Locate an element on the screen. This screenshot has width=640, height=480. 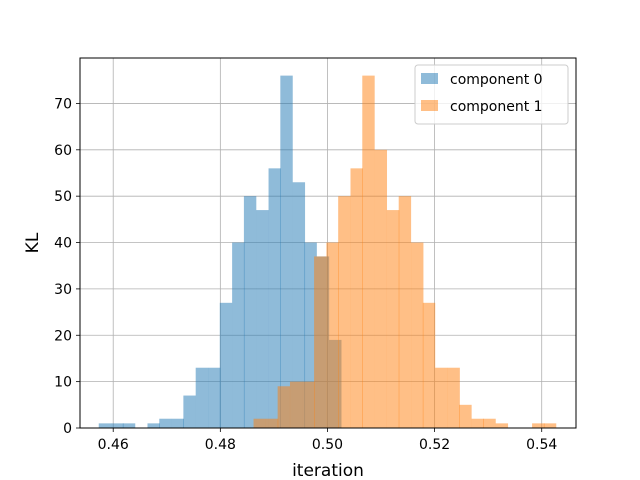
y-tick-label: 50 is located at coordinates (63, 197).